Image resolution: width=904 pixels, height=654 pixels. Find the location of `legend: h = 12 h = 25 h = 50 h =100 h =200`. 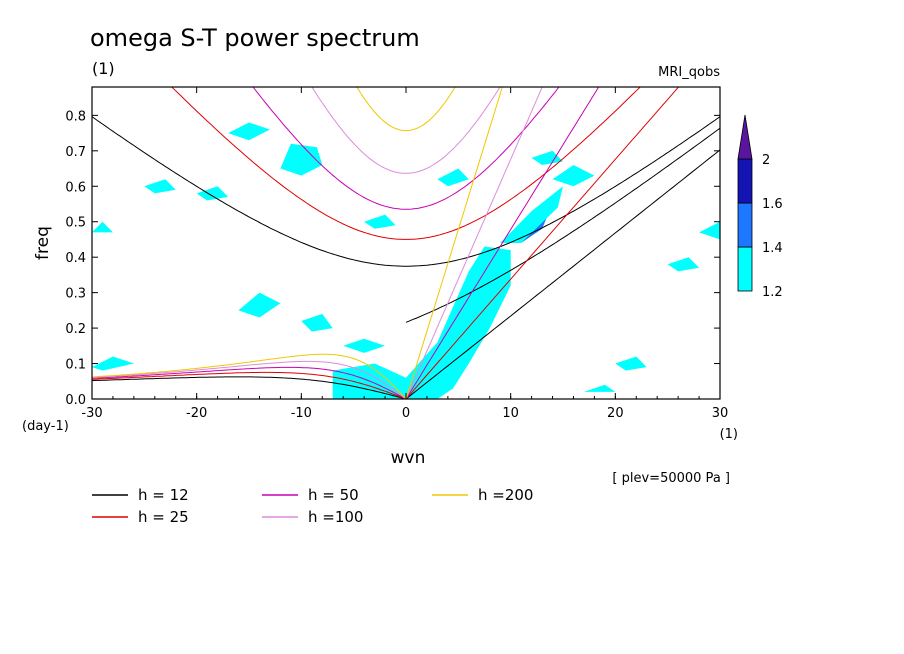

legend: h = 12 h = 25 h = 50 h =100 h =200 is located at coordinates (312, 506).